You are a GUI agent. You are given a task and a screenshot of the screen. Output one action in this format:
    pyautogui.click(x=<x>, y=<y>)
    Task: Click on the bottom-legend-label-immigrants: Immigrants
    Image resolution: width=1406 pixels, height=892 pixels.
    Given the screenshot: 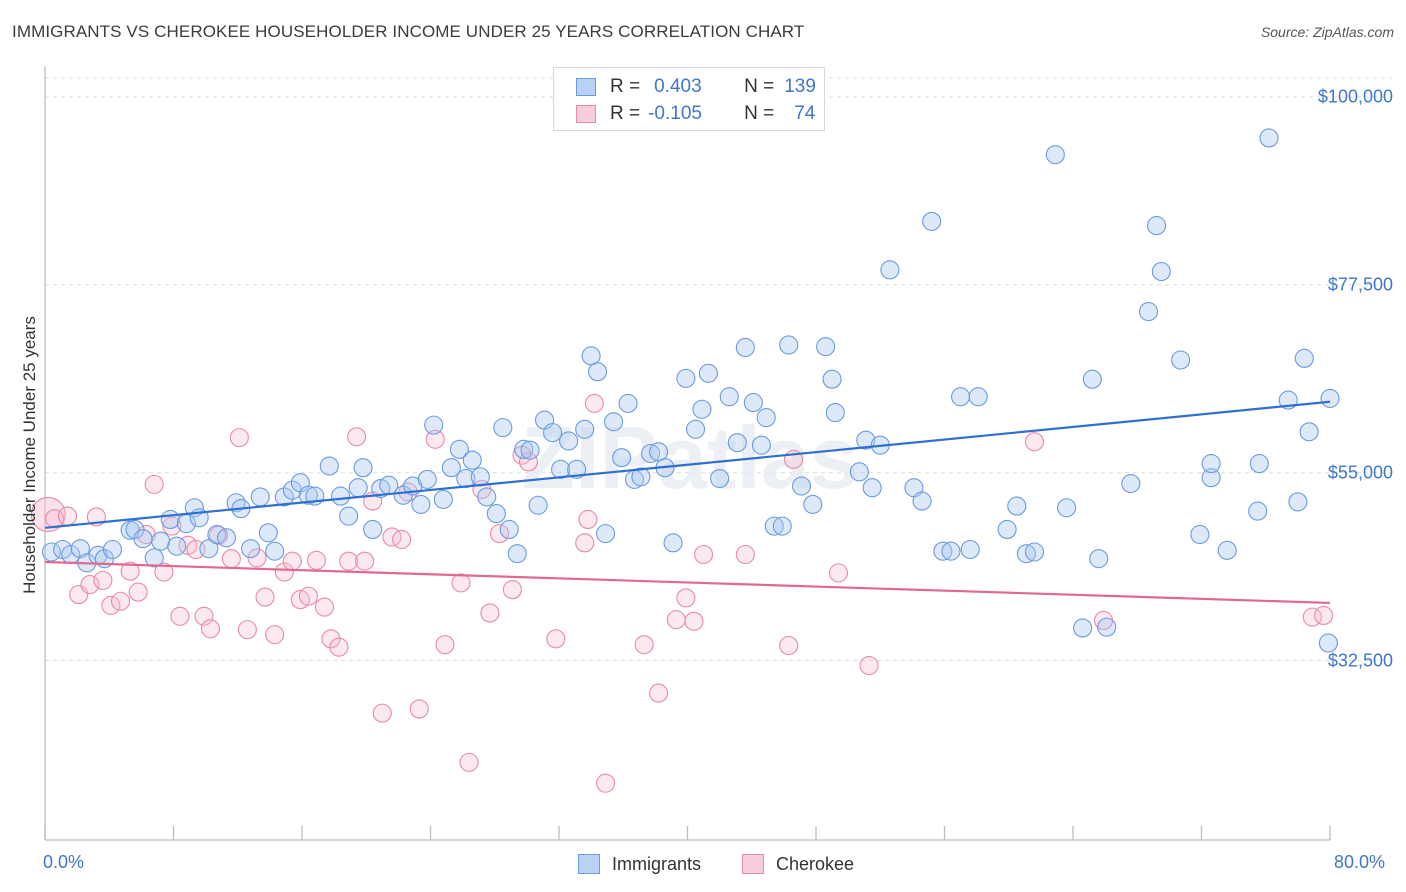 What is the action you would take?
    pyautogui.click(x=657, y=863)
    